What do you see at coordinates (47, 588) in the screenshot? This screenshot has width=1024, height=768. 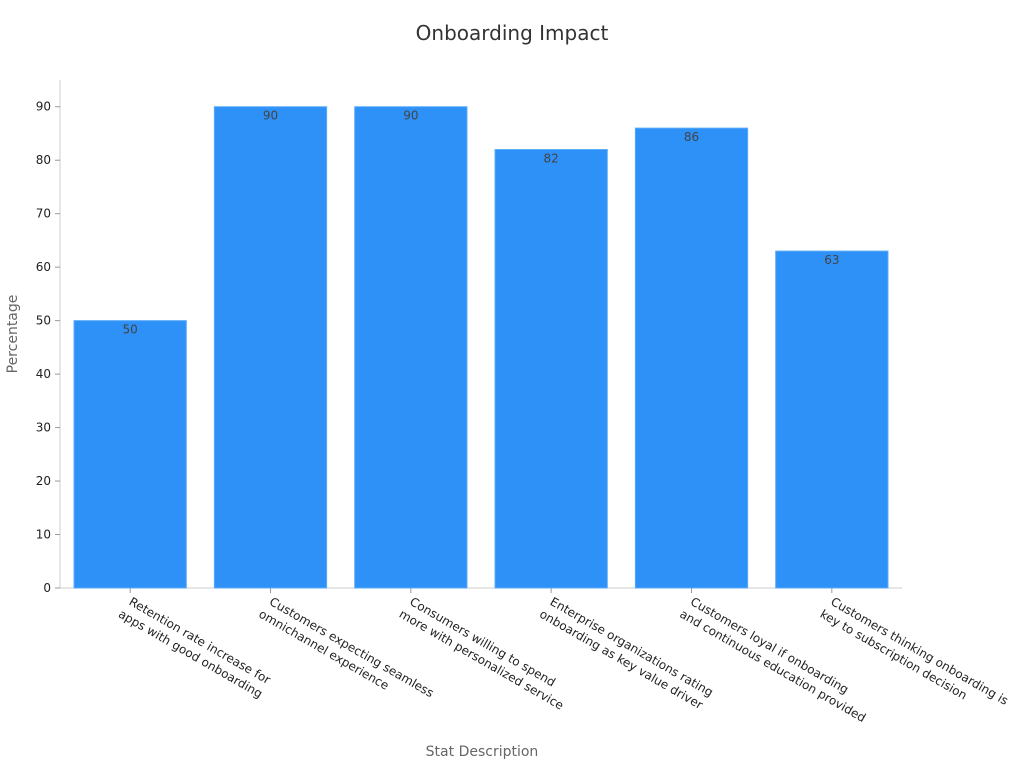 I see `y-tick-label: 0` at bounding box center [47, 588].